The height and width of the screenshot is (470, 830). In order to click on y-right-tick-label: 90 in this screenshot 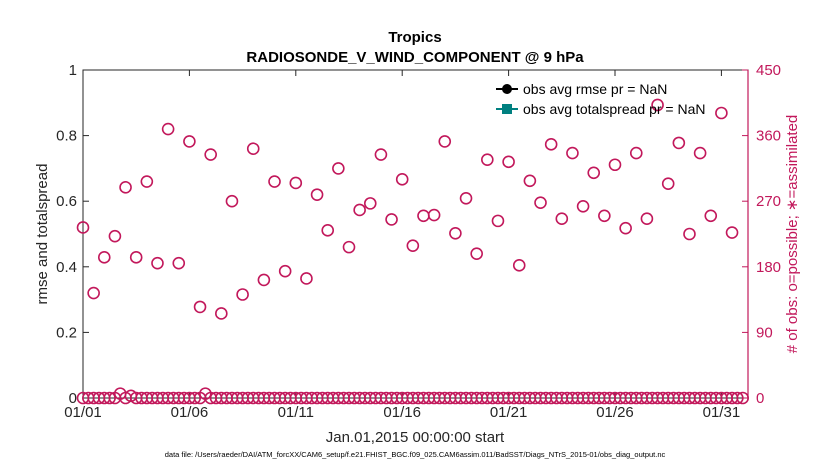, I will do `click(764, 332)`.